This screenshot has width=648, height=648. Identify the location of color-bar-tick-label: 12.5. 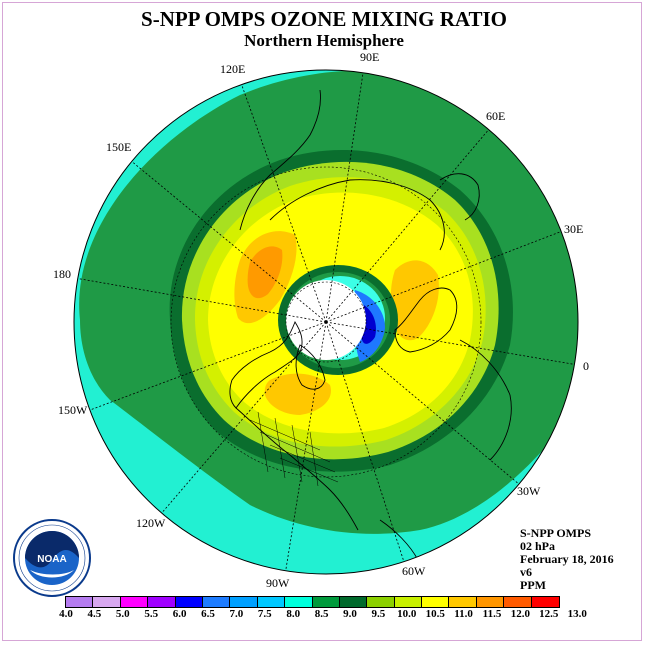
(549, 614).